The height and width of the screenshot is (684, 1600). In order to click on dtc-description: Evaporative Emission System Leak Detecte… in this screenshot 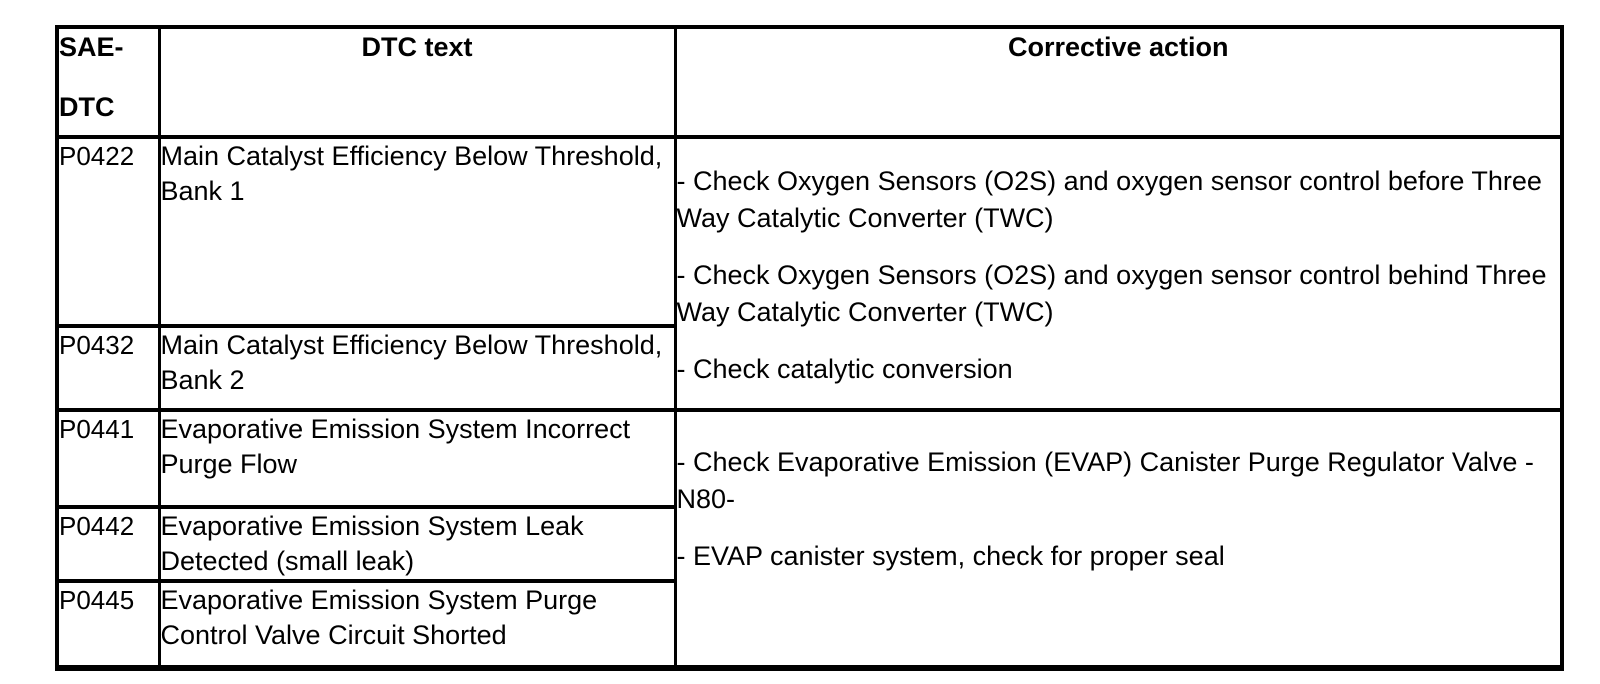, I will do `click(417, 544)`.